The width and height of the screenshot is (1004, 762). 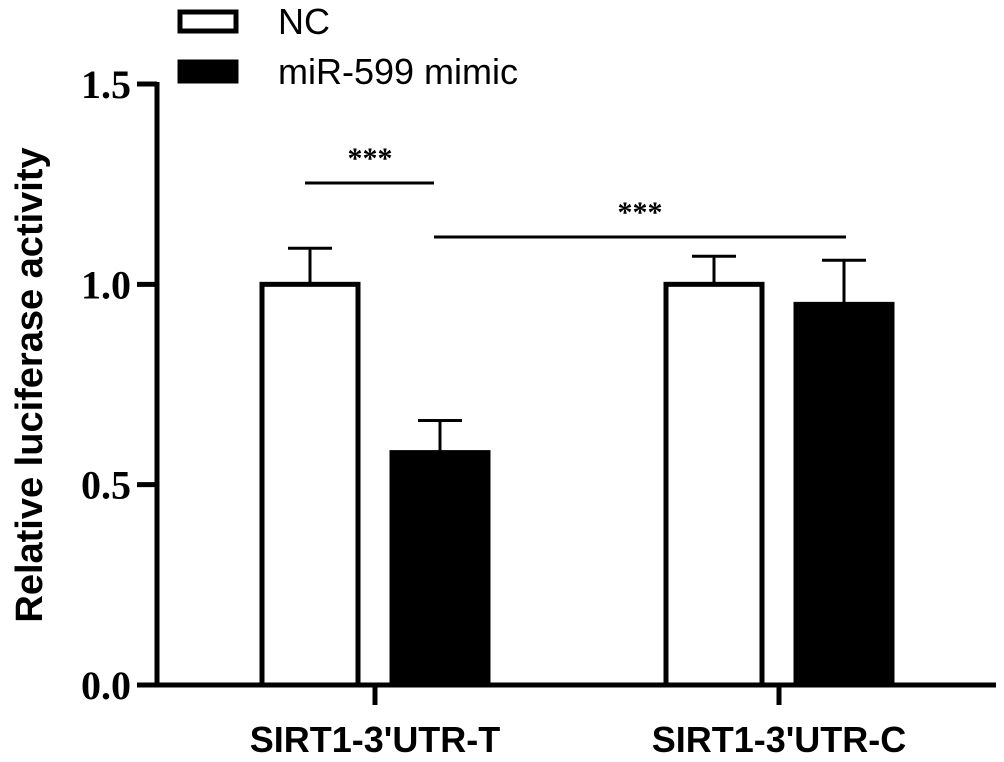 What do you see at coordinates (347, 46) in the screenshot?
I see `legend: NC miR-599 mimic` at bounding box center [347, 46].